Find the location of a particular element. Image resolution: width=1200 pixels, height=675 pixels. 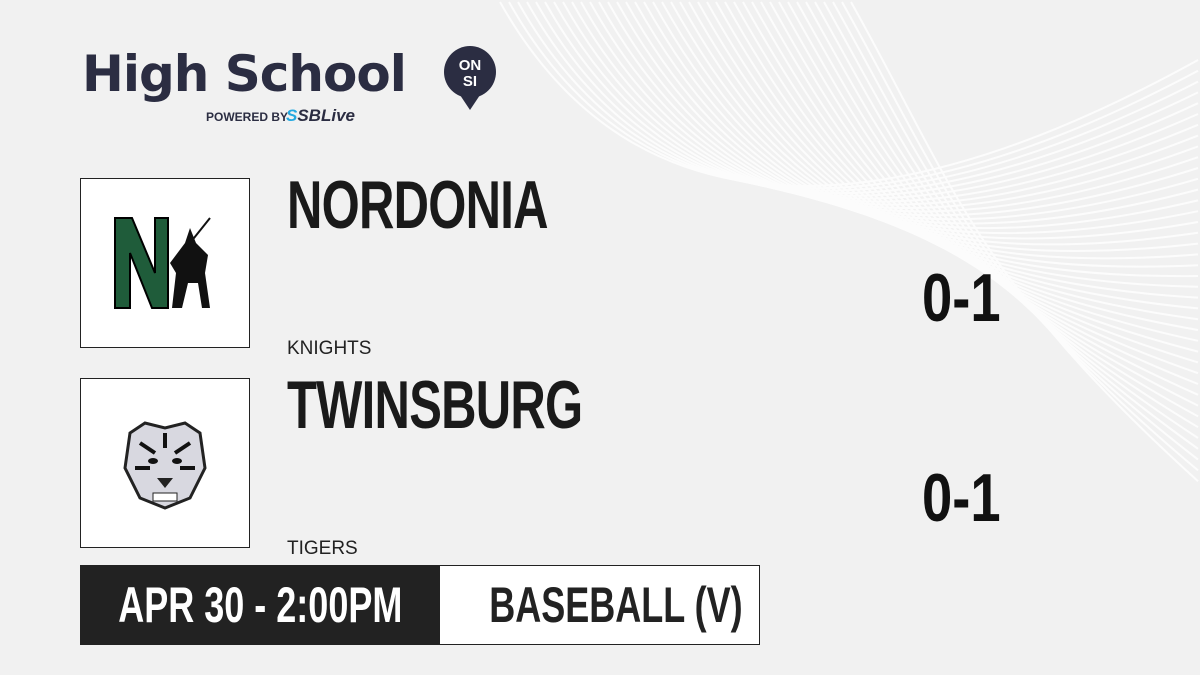

on-si-pin-icon: ON SI is located at coordinates (470, 78).